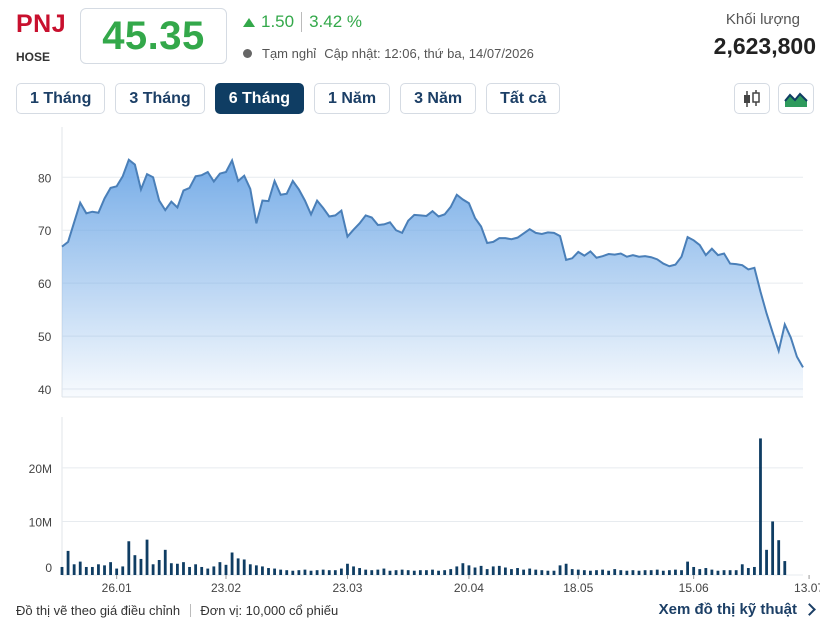 This screenshot has width=820, height=626. What do you see at coordinates (469, 588) in the screenshot?
I see `x-tick-label: 20.04` at bounding box center [469, 588].